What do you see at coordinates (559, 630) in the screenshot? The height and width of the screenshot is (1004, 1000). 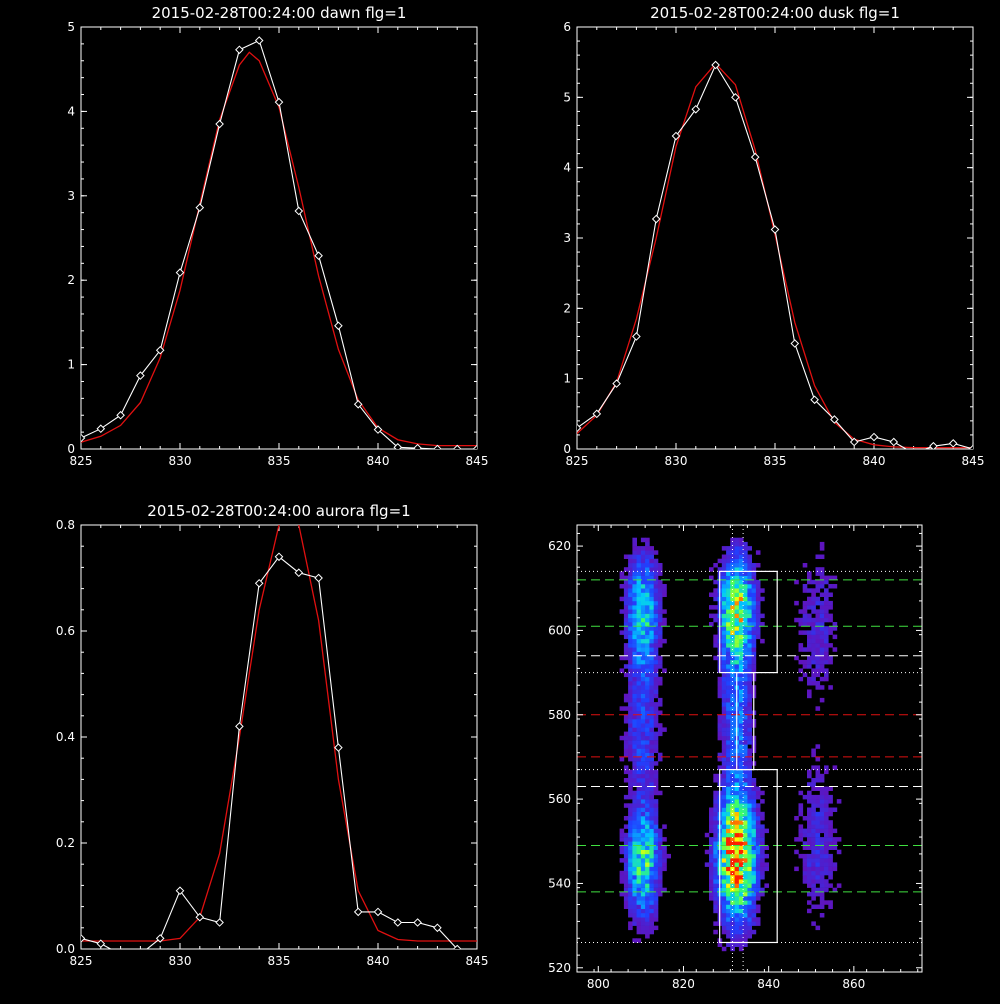 I see `y-tick-label: 600` at bounding box center [559, 630].